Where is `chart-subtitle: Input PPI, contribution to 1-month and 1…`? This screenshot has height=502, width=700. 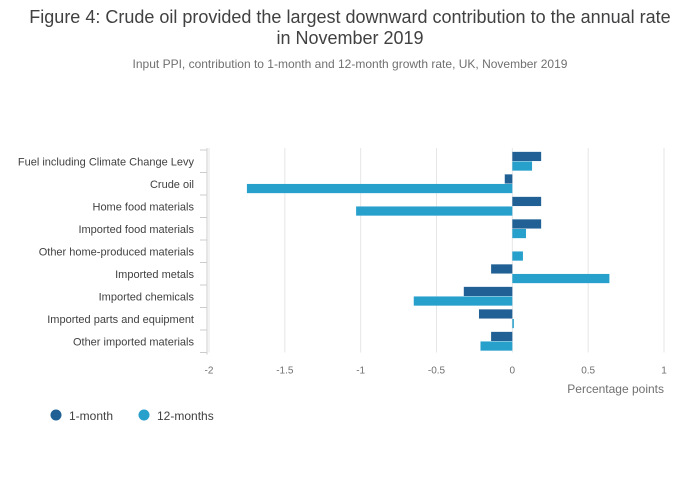
chart-subtitle: Input PPI, contribution to 1-month and 1… is located at coordinates (350, 64).